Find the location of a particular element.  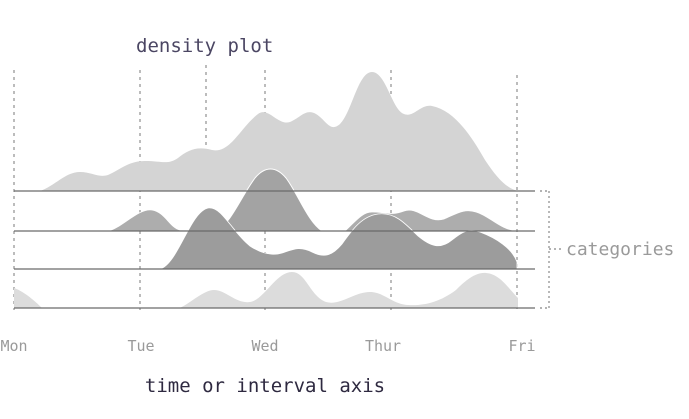

categories-label: categories is located at coordinates (620, 249).